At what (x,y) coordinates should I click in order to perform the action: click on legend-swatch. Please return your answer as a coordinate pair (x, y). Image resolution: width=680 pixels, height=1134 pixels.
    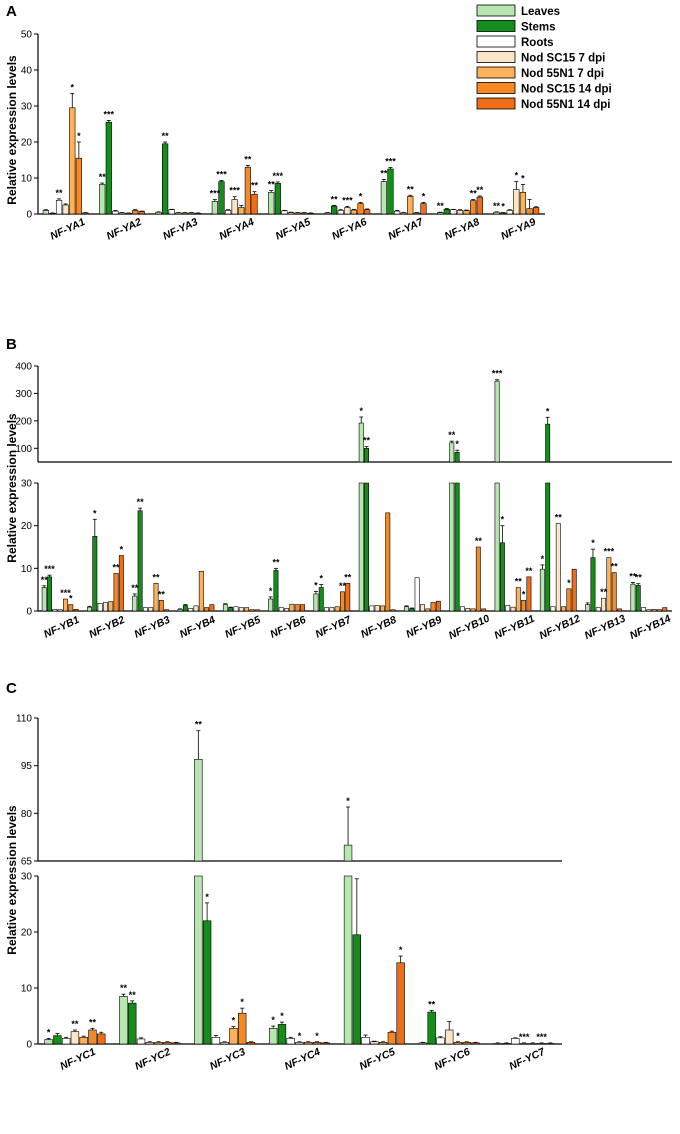
    Looking at the image, I should click on (496, 88).